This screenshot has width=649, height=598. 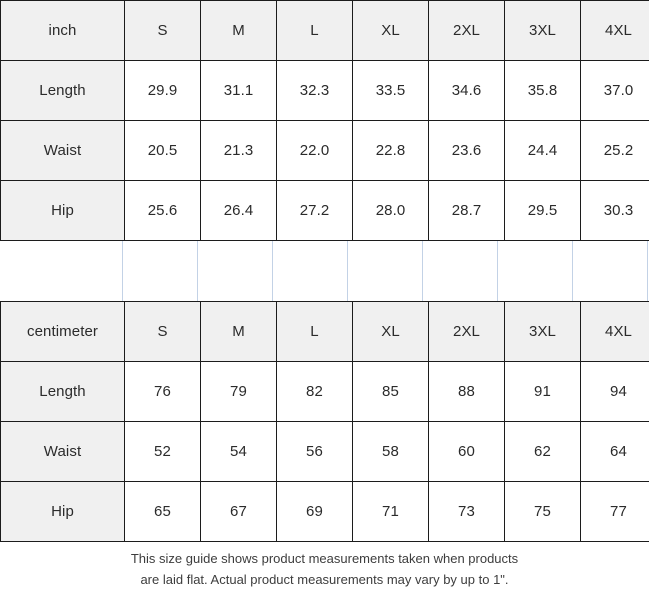 What do you see at coordinates (390, 210) in the screenshot?
I see `measurement-cell: 28.0` at bounding box center [390, 210].